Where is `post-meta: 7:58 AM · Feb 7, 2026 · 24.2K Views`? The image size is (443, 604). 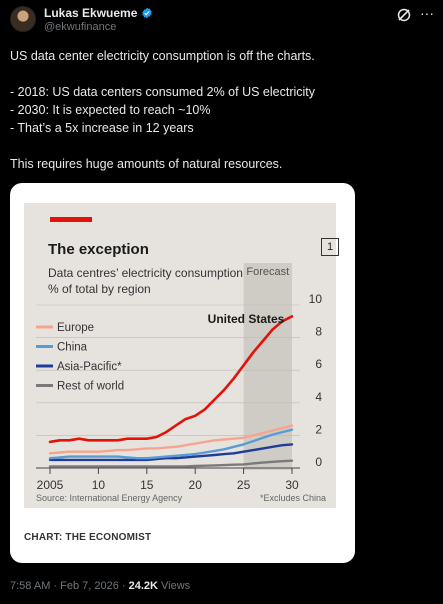 post-meta: 7:58 AM · Feb 7, 2026 · 24.2K Views is located at coordinates (100, 586).